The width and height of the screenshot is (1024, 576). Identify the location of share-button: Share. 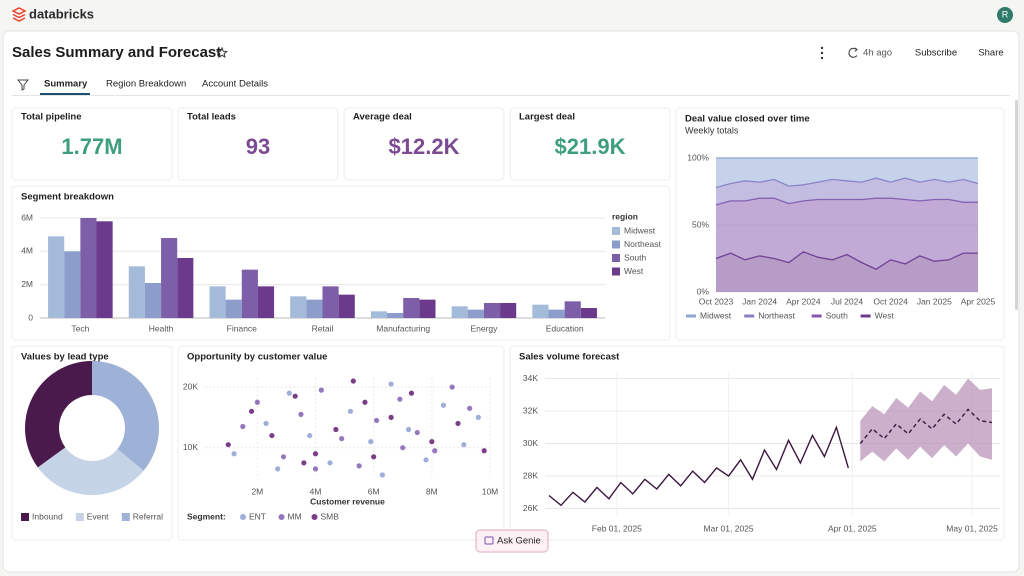
(990, 53).